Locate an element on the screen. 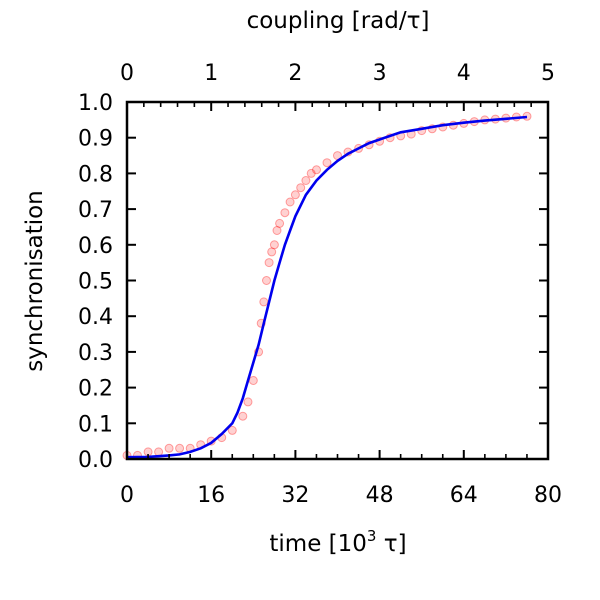 This screenshot has width=600, height=600. x-tick-label: 48 is located at coordinates (380, 495).